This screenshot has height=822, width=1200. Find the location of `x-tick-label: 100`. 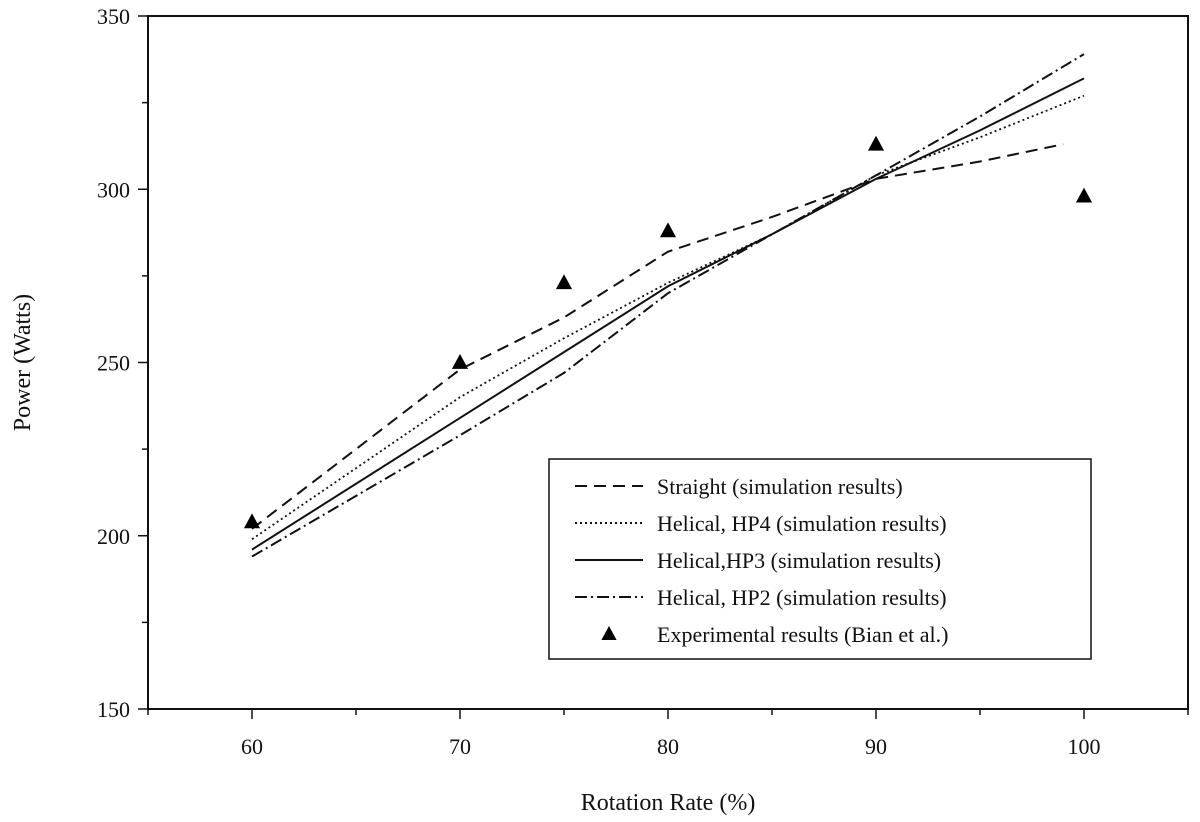

x-tick-label: 100 is located at coordinates (1084, 746).